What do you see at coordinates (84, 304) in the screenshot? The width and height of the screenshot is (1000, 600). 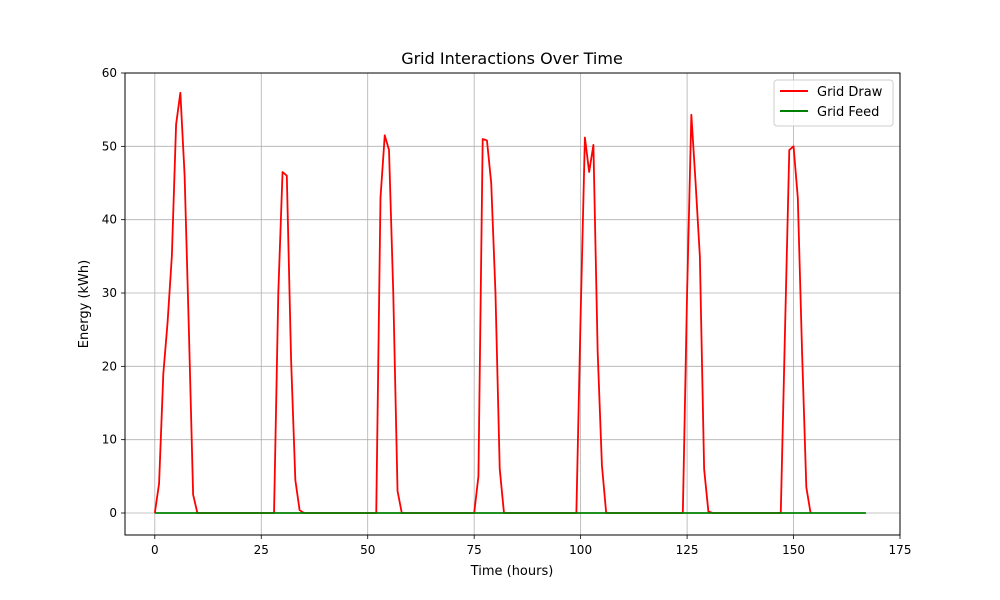 I see `y-axis-label: Energy (kWh)` at bounding box center [84, 304].